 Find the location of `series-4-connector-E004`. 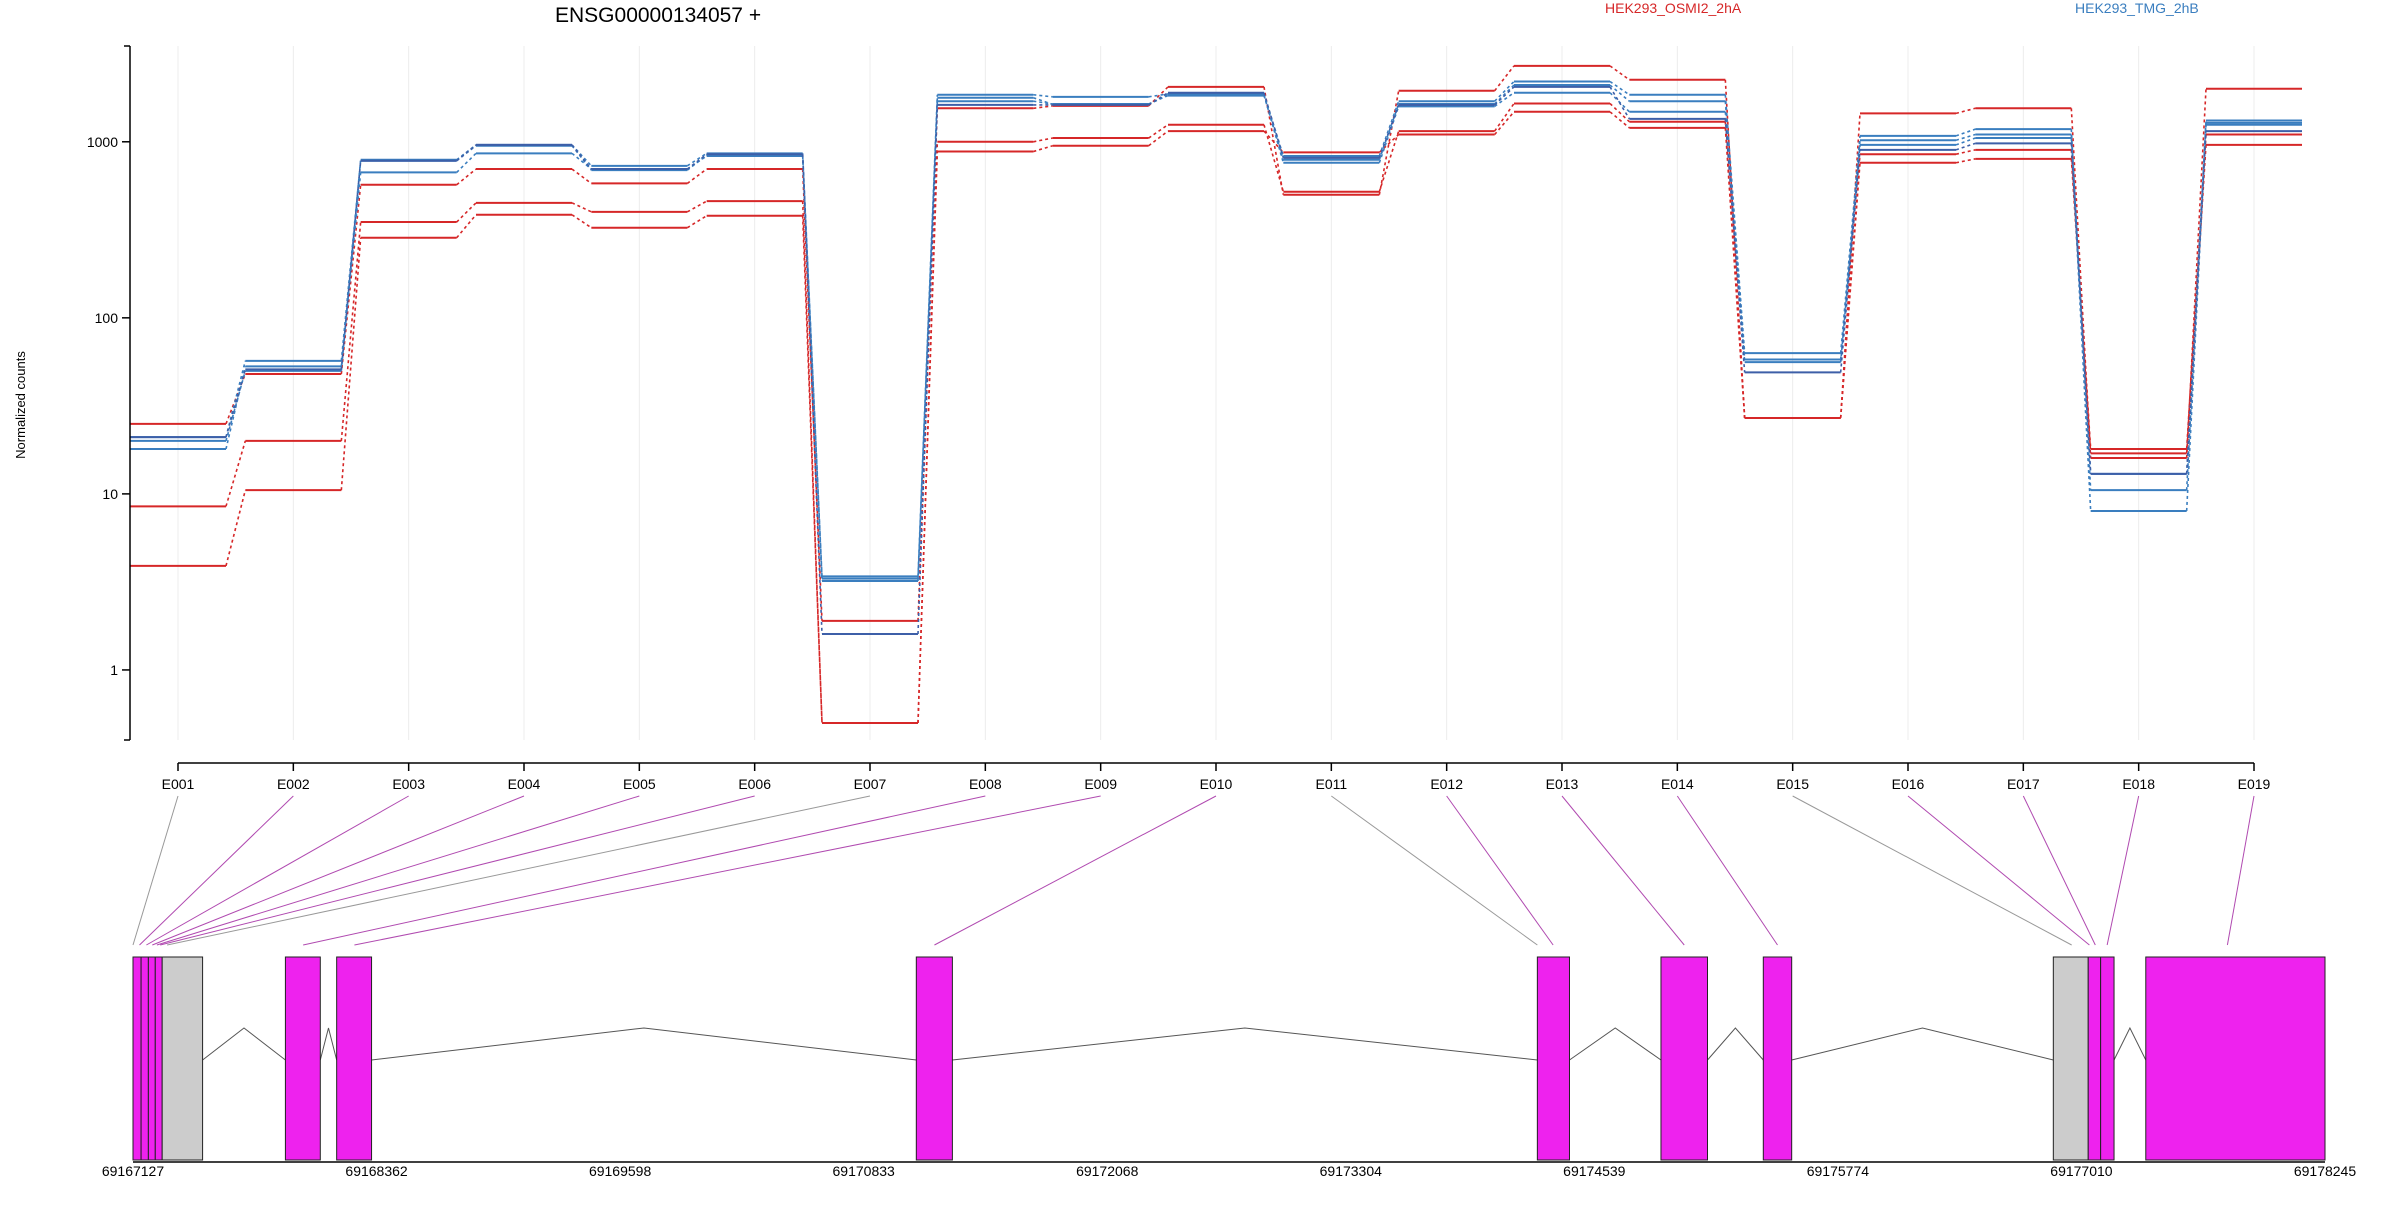

series-4-connector-E004 is located at coordinates (581, 155).